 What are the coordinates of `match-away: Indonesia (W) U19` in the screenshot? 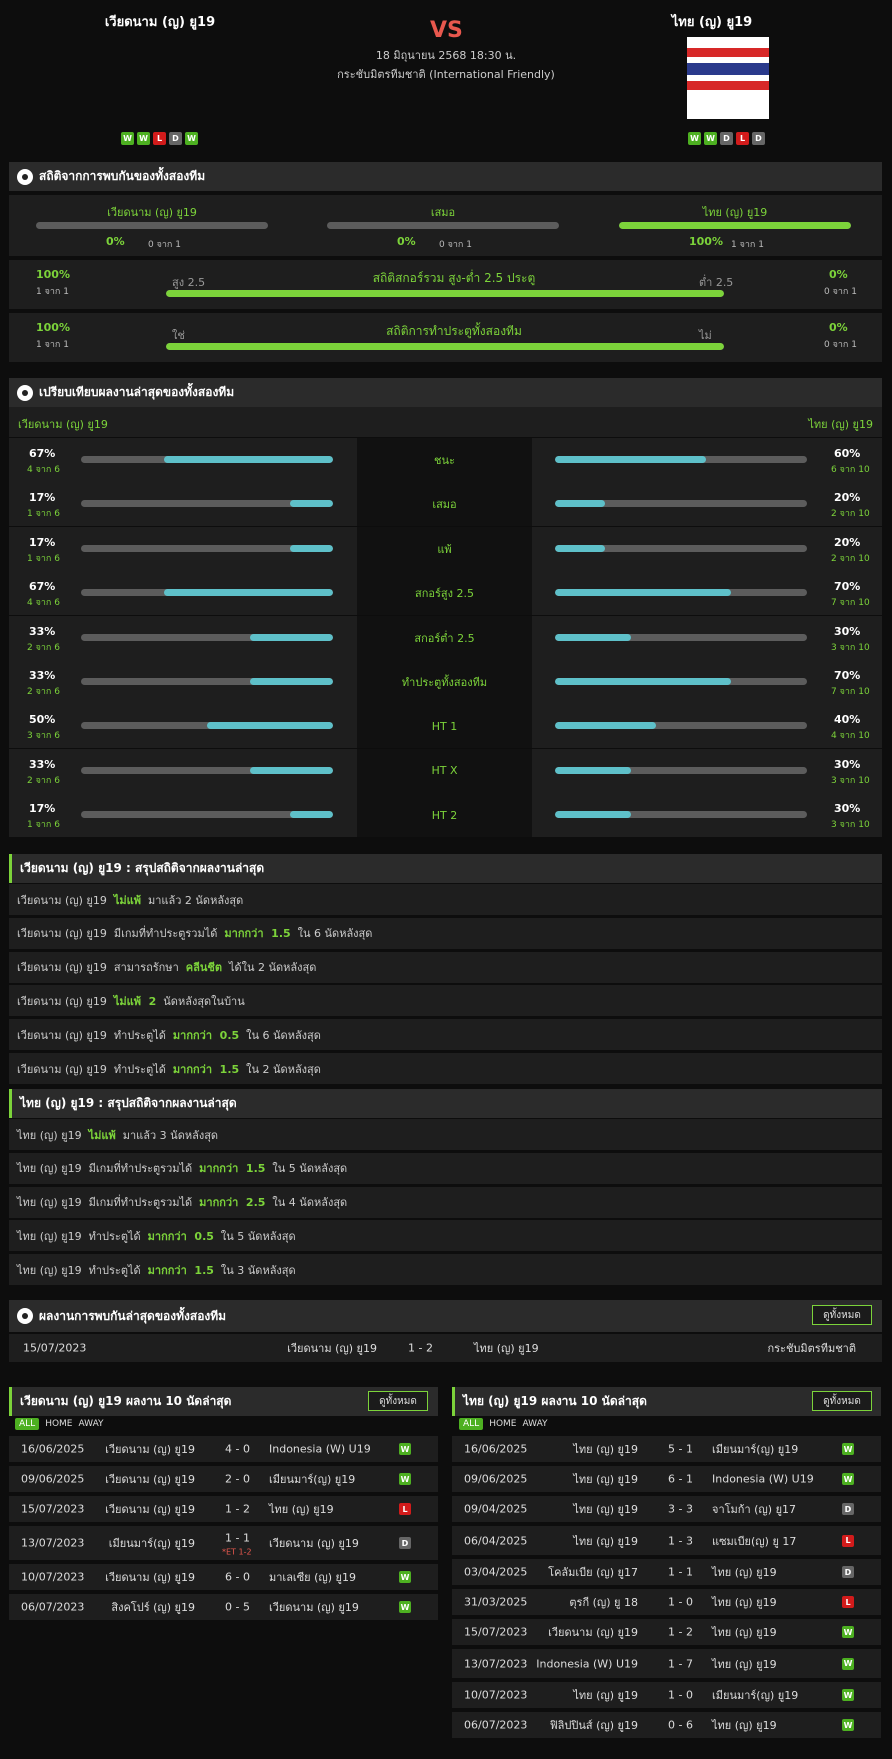 It's located at (320, 1449).